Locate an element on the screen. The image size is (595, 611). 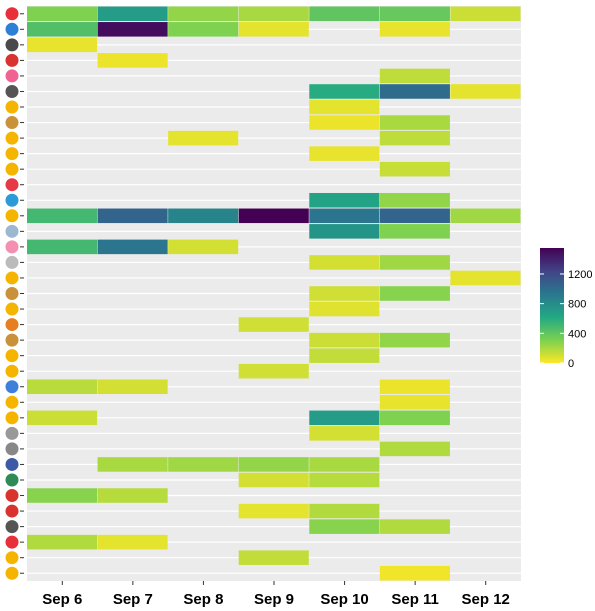
worried-face-icon is located at coordinates (14, 418).